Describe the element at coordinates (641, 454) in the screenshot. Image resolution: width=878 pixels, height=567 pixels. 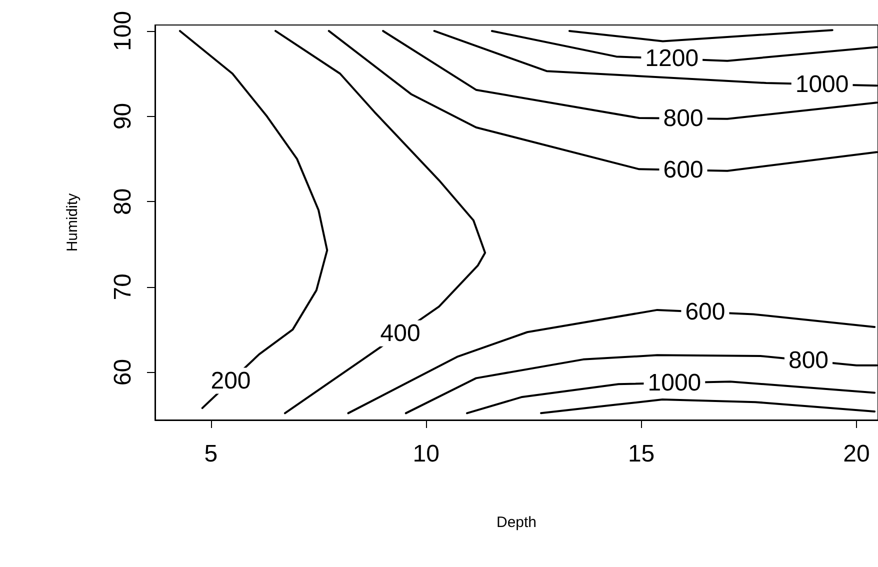
I see `x-tick-label: 15` at that location.